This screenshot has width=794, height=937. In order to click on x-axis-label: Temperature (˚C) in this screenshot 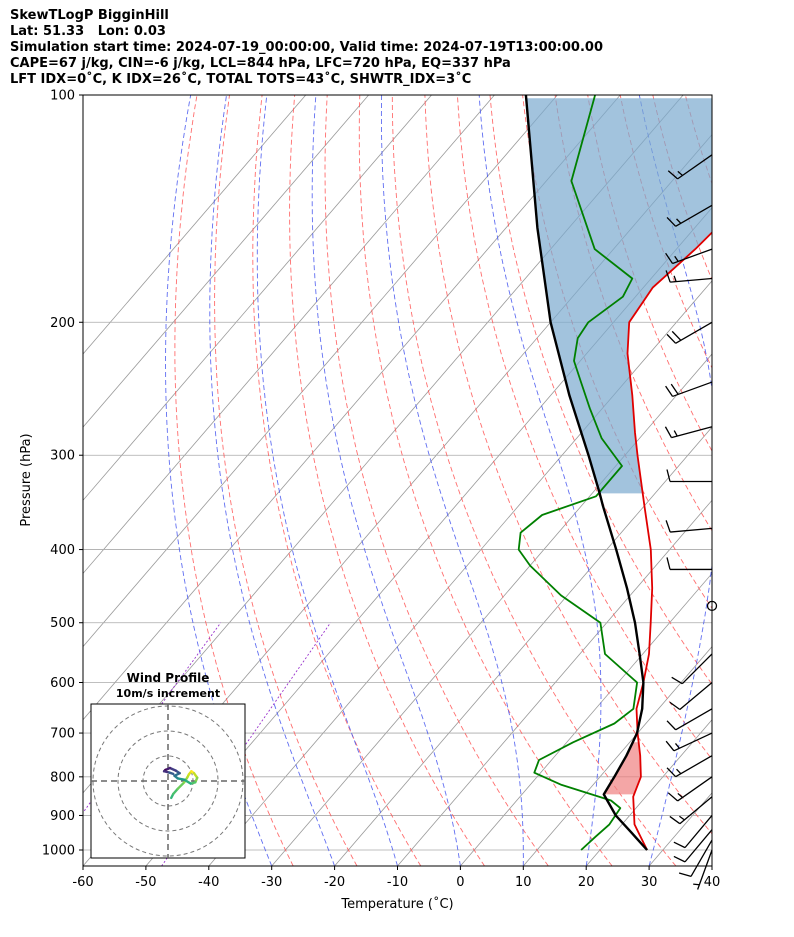, I will do `click(396, 904)`.